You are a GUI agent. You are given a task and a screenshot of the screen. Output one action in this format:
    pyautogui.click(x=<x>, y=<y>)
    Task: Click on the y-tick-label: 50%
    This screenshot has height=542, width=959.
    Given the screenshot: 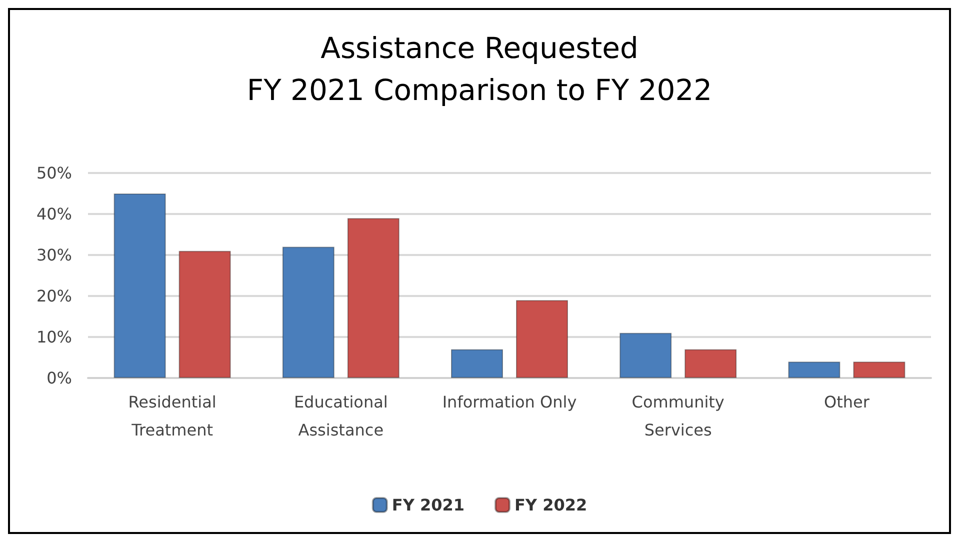 What is the action you would take?
    pyautogui.click(x=54, y=173)
    